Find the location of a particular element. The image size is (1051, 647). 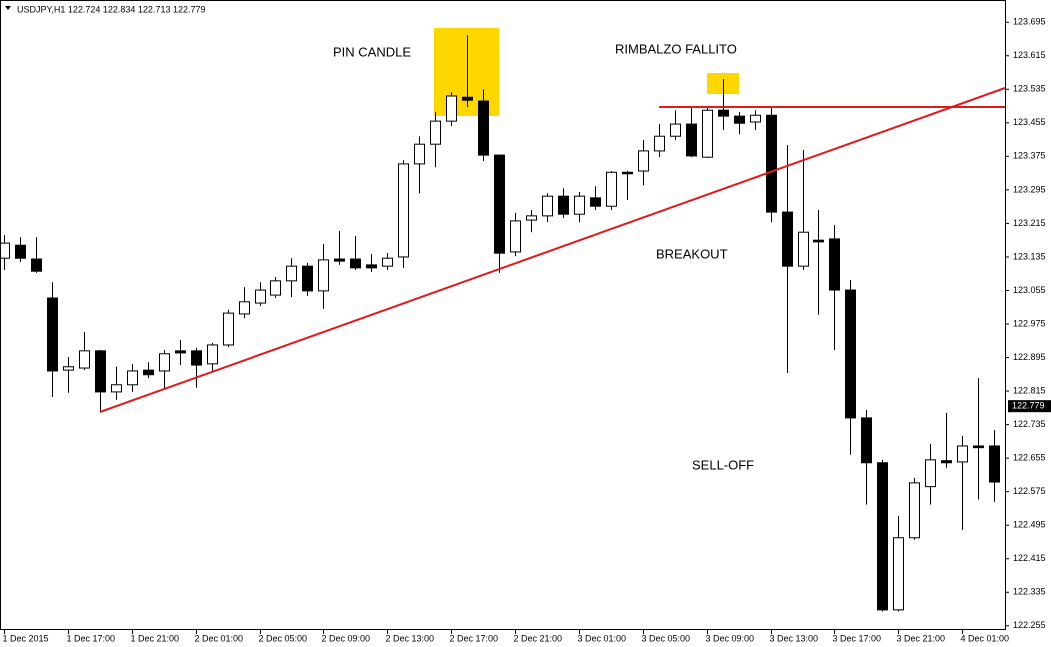

y-tick-label: 123.695 is located at coordinates (1029, 22).